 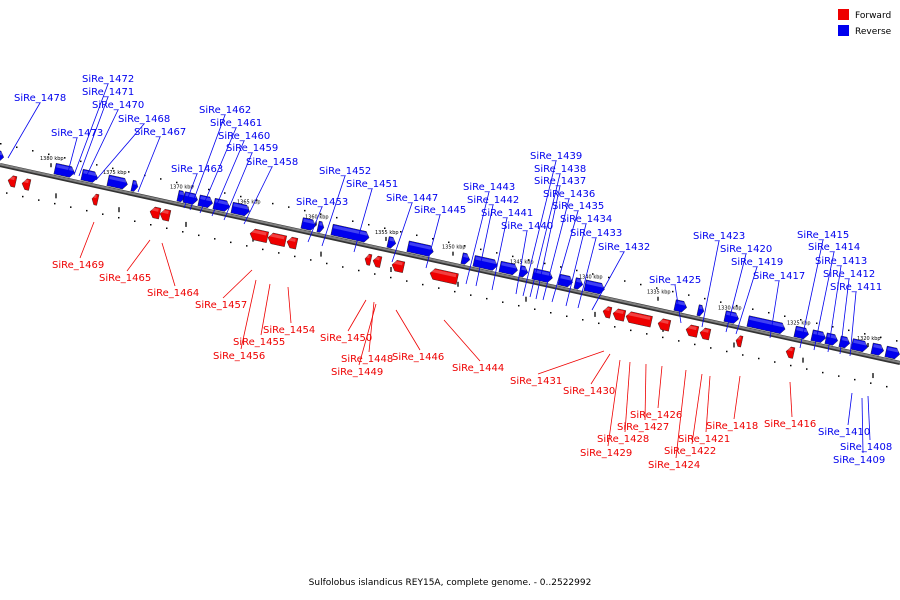 I want to click on tick-label: 1360 kbp, so click(x=317, y=217).